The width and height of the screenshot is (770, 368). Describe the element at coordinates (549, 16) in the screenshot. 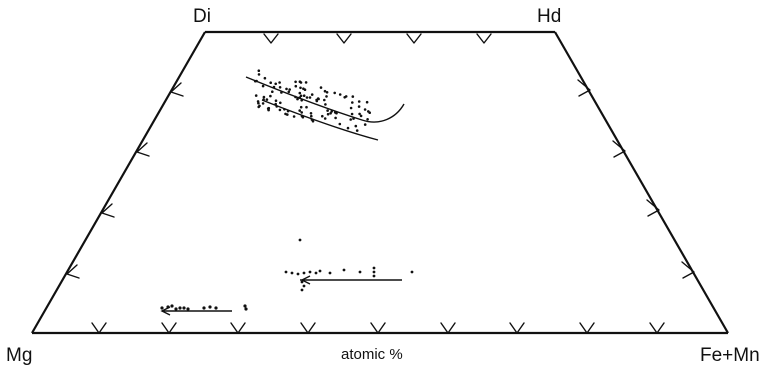

I see `vertex-label-hd: Hd` at that location.